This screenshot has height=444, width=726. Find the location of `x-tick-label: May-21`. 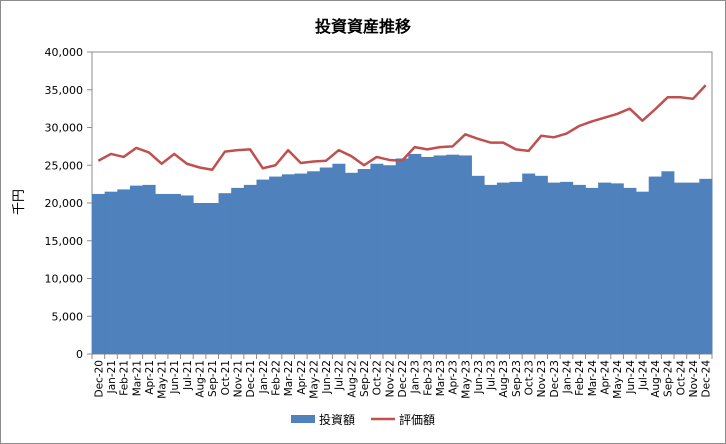

x-tick-label: May-21 is located at coordinates (163, 379).